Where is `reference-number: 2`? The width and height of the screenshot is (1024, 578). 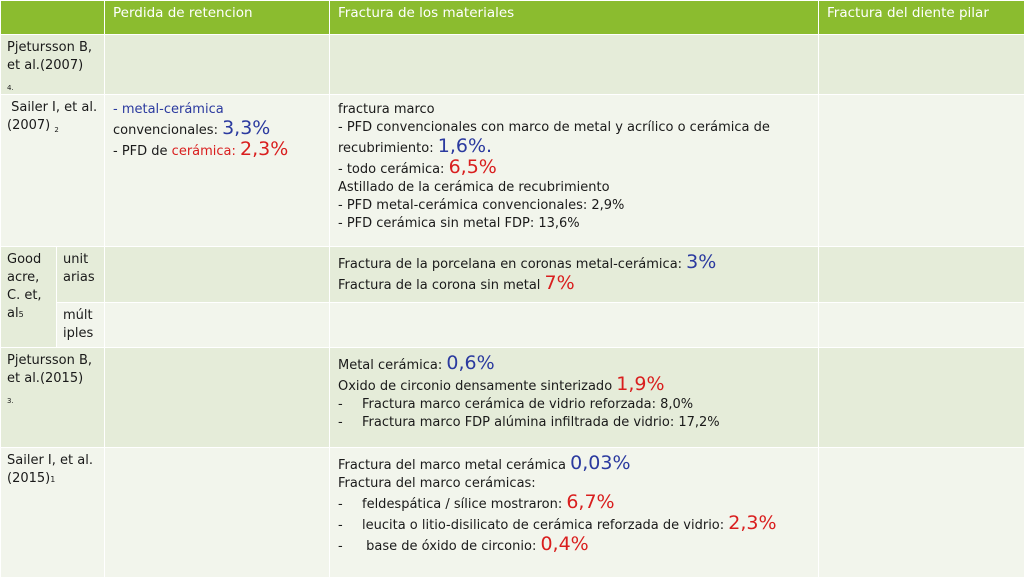 reference-number: 2 is located at coordinates (56, 130).